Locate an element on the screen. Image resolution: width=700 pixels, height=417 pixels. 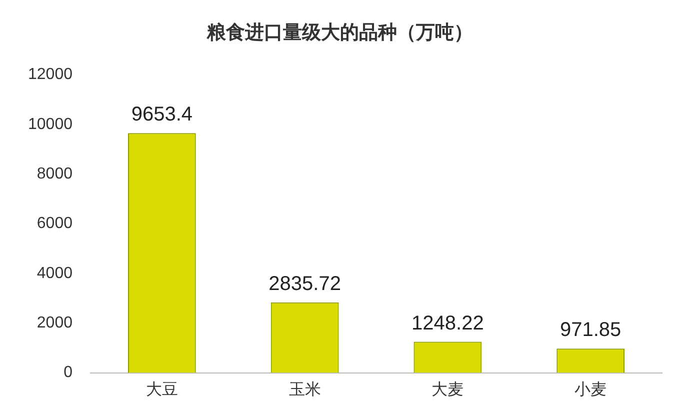
y-tick-label: 4000 is located at coordinates (54, 273).